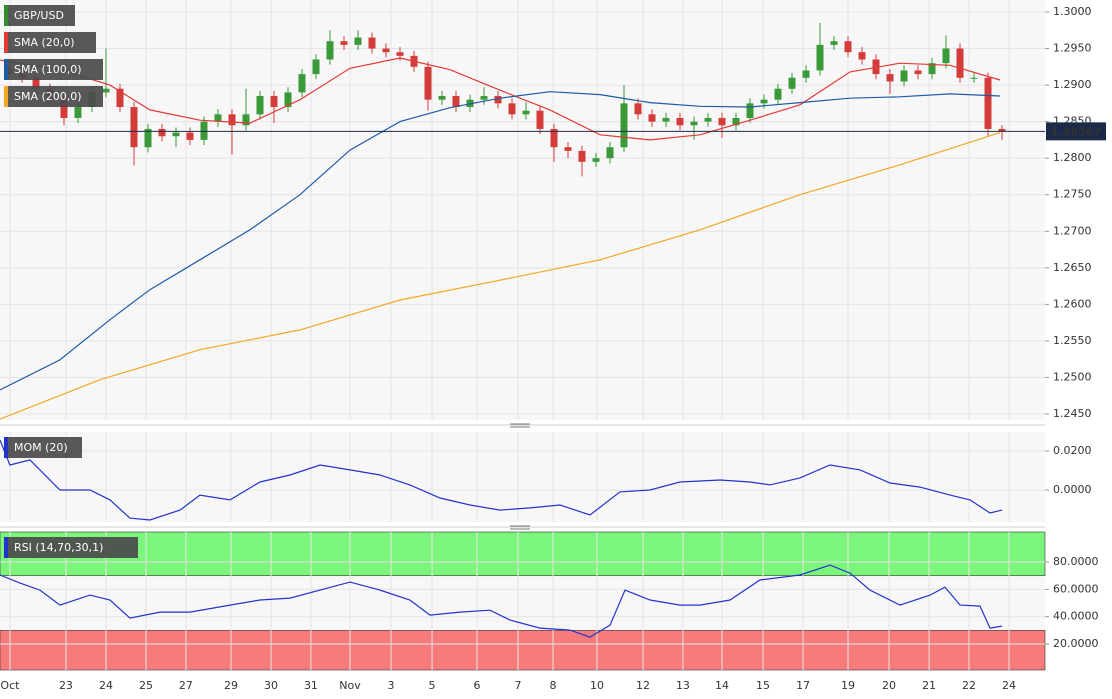  Describe the element at coordinates (889, 685) in the screenshot. I see `x-tick-label: 20` at that location.